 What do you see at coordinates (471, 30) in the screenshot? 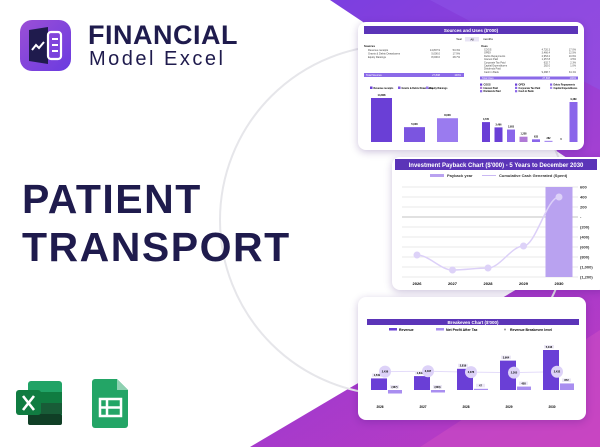
I see `sources-uses-title: Sources and Uses ($'000)` at bounding box center [471, 30].